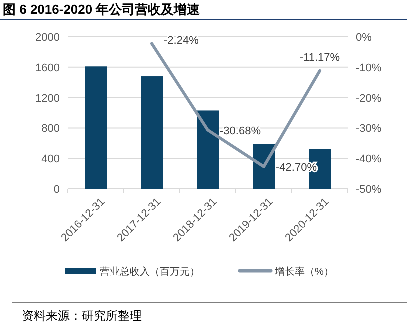 The image size is (407, 328). What do you see at coordinates (48, 68) in the screenshot?
I see `y-tick-label: 1600` at bounding box center [48, 68].